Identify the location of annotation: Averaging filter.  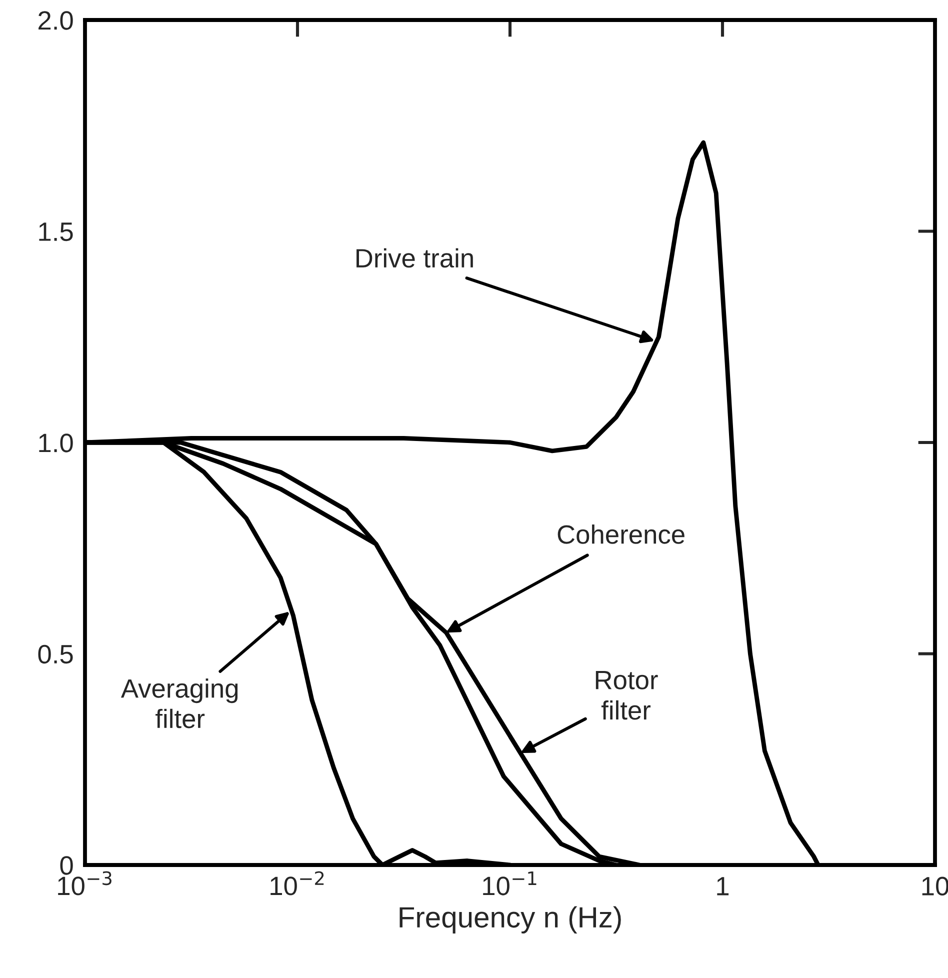
(179, 703).